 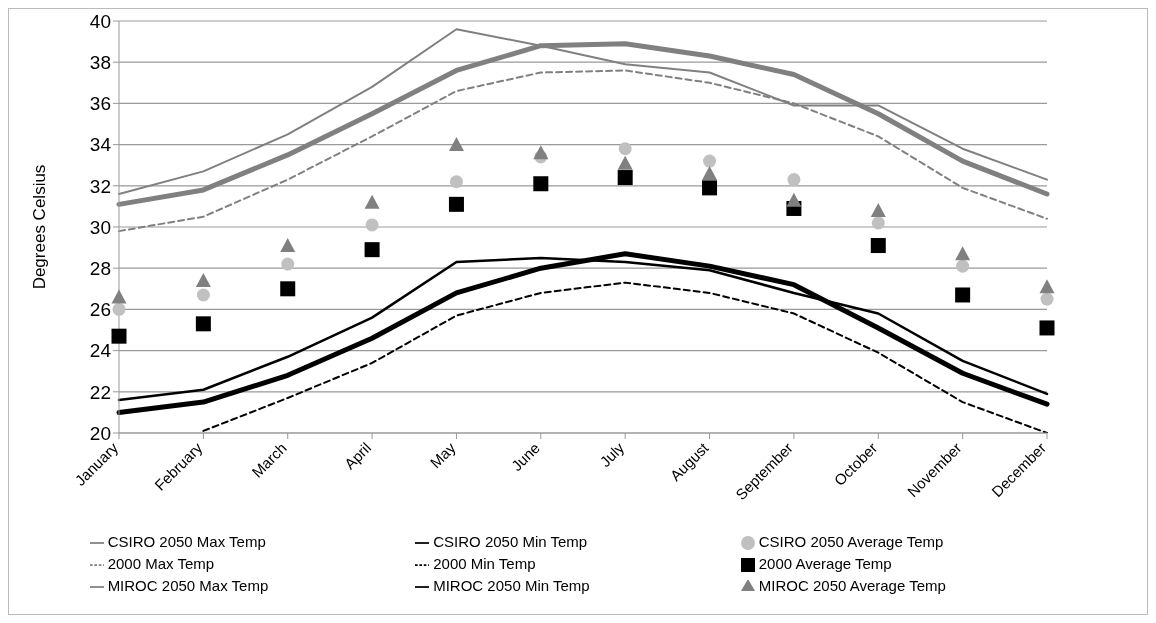 I want to click on legend-label: MIROC 2050 Average Temp, so click(x=852, y=585).